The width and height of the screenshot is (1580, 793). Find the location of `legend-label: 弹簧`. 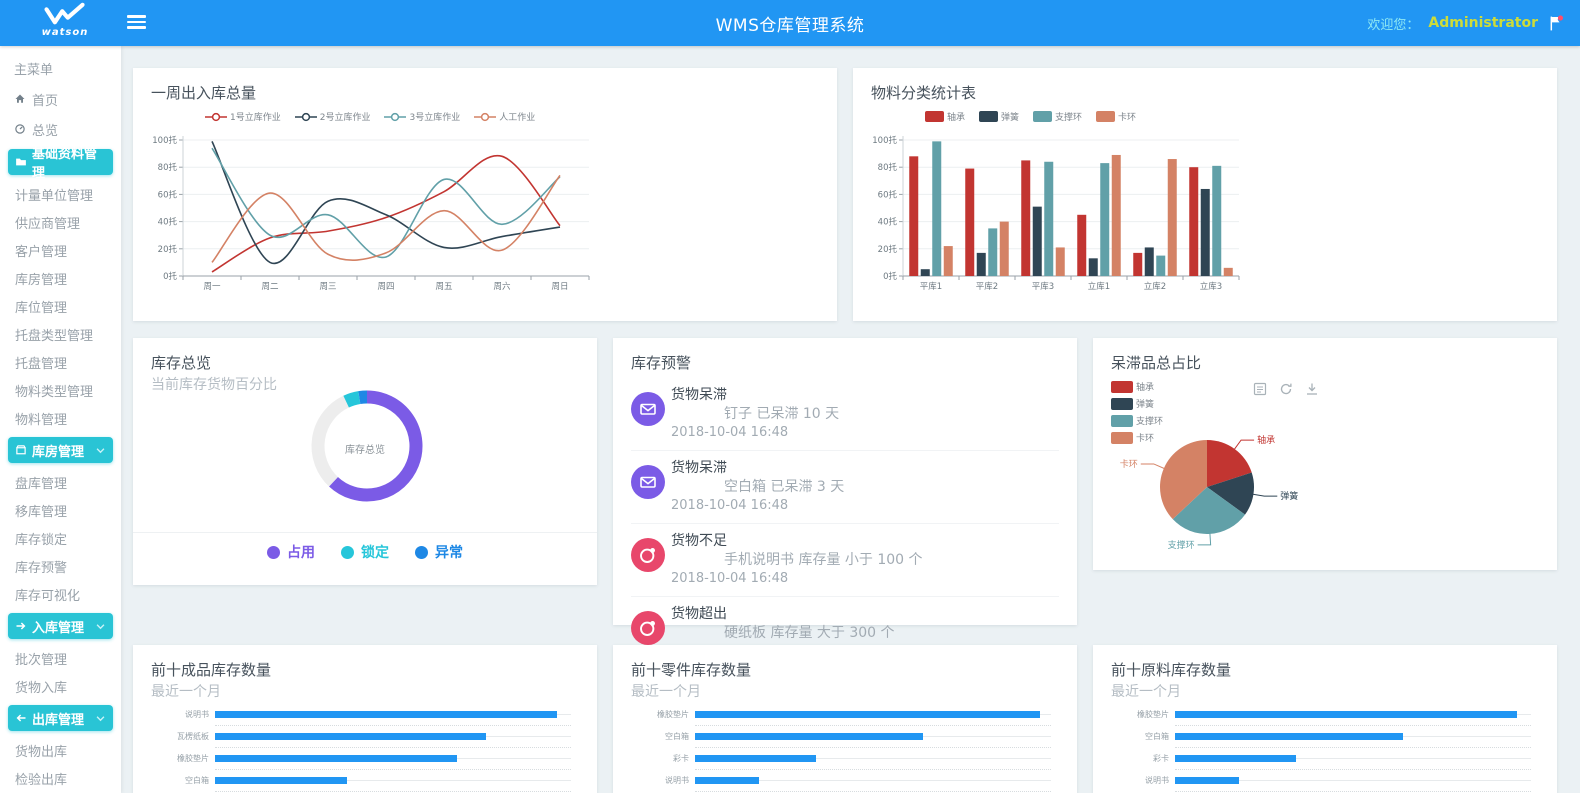

legend-label: 弹簧 is located at coordinates (1145, 405).